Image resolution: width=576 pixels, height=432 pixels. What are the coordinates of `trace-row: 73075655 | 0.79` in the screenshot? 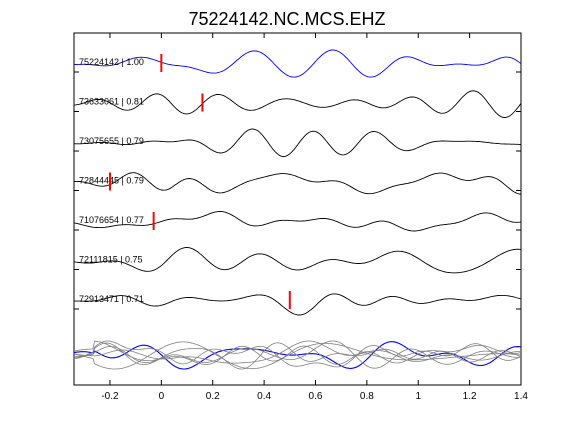 It's located at (297, 142).